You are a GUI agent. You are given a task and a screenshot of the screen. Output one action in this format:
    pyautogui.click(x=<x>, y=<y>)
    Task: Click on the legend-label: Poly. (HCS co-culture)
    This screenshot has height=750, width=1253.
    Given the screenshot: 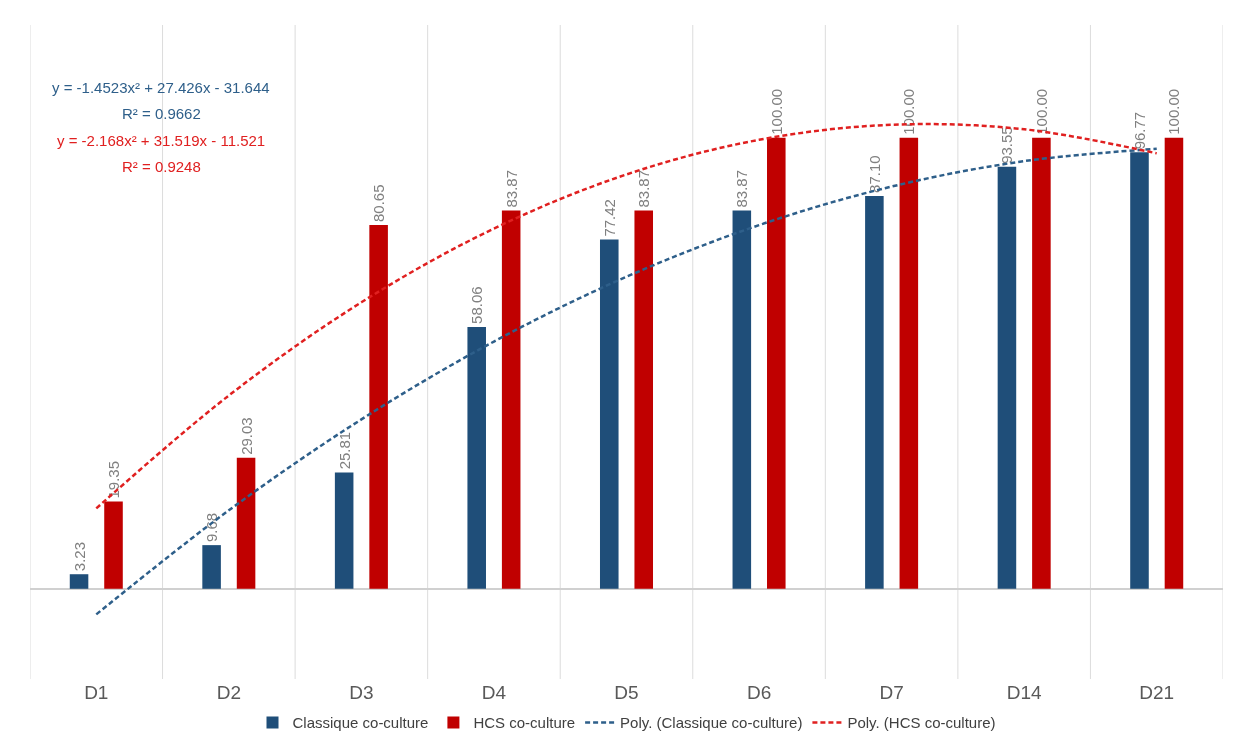 What is the action you would take?
    pyautogui.click(x=921, y=723)
    